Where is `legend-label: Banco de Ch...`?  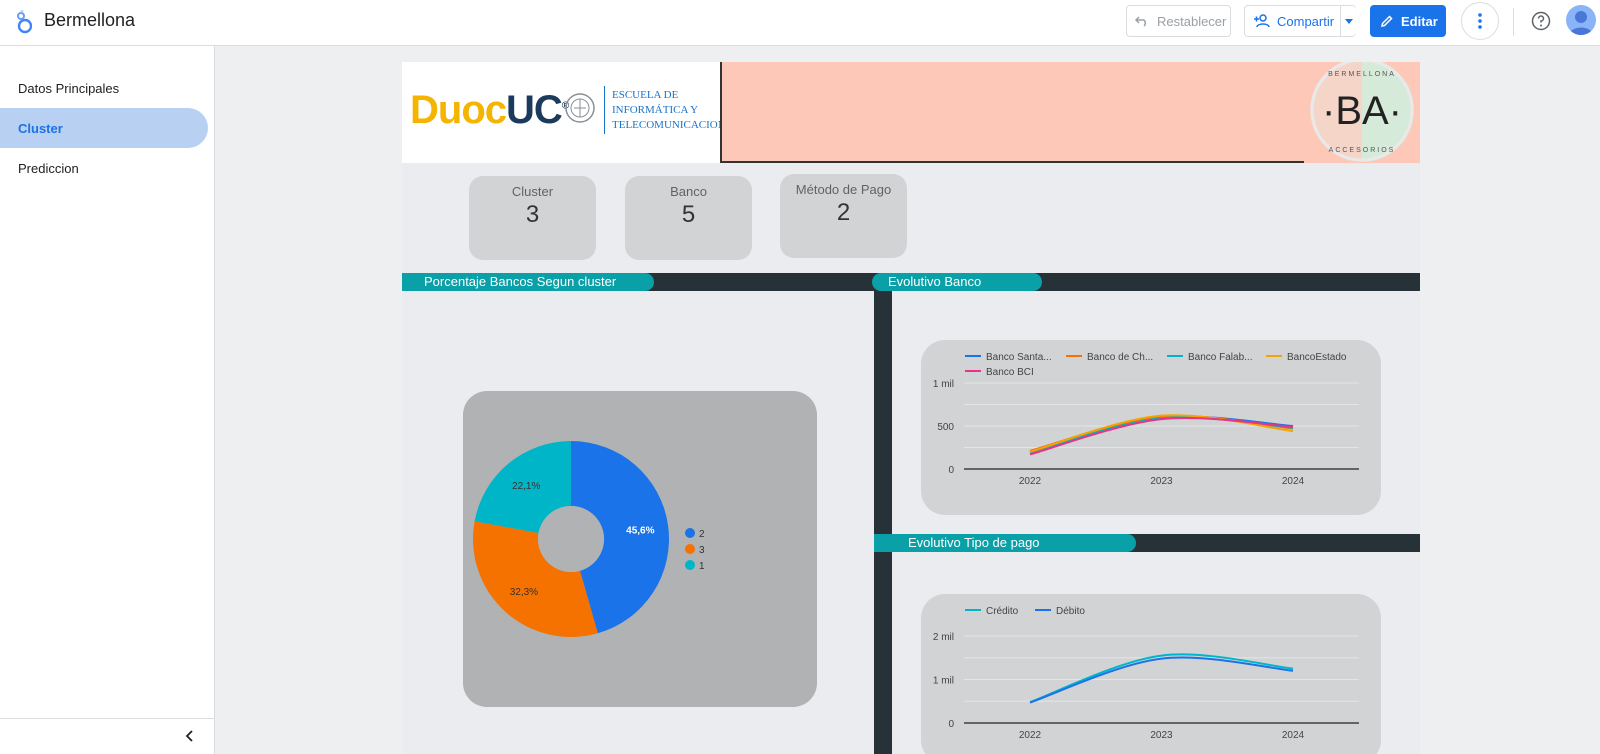 legend-label: Banco de Ch... is located at coordinates (1120, 357).